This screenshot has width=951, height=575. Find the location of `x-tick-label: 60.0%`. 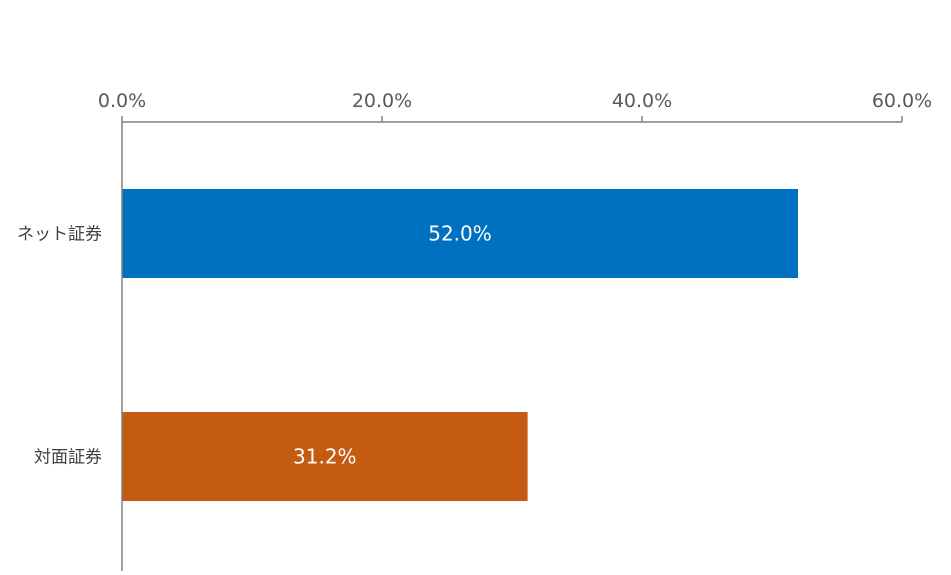

x-tick-label: 60.0% is located at coordinates (902, 101).